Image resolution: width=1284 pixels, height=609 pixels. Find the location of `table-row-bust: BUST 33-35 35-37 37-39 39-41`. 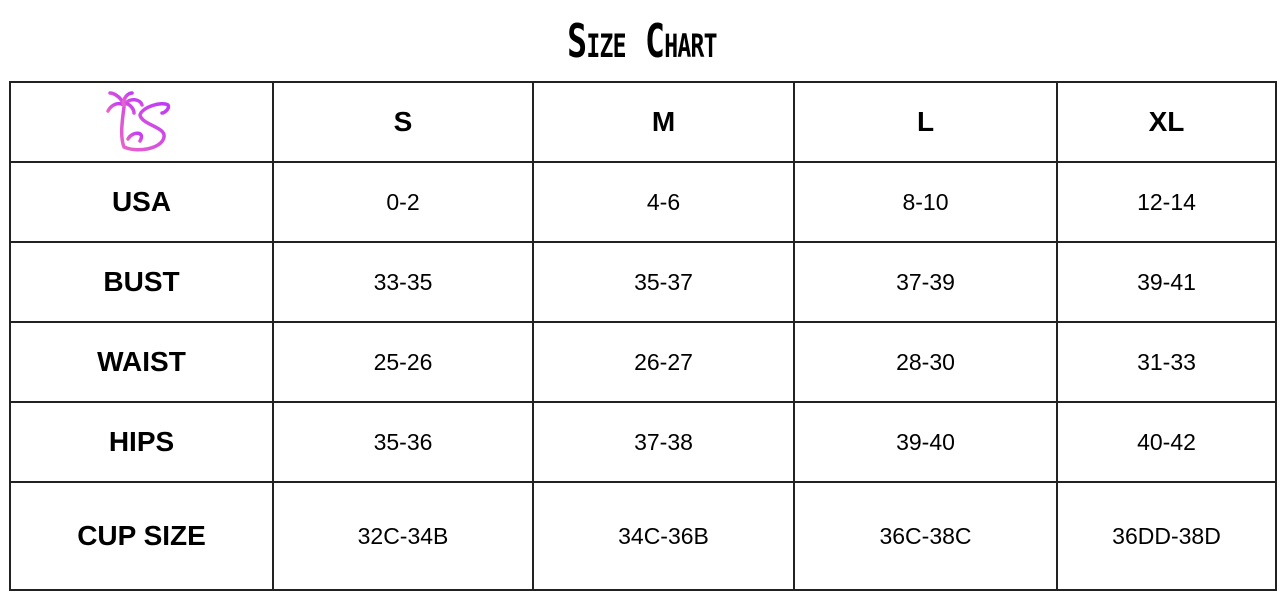

table-row-bust: BUST 33-35 35-37 37-39 39-41 is located at coordinates (643, 282).